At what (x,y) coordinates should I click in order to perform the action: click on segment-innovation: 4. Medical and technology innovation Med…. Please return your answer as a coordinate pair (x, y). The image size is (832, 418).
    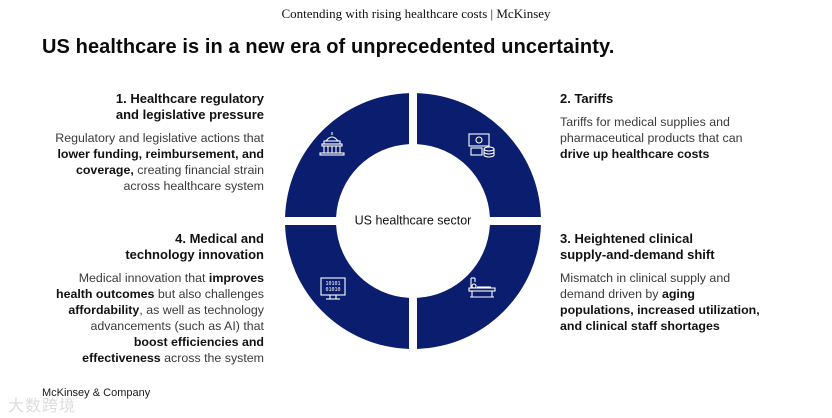
    Looking at the image, I should click on (152, 298).